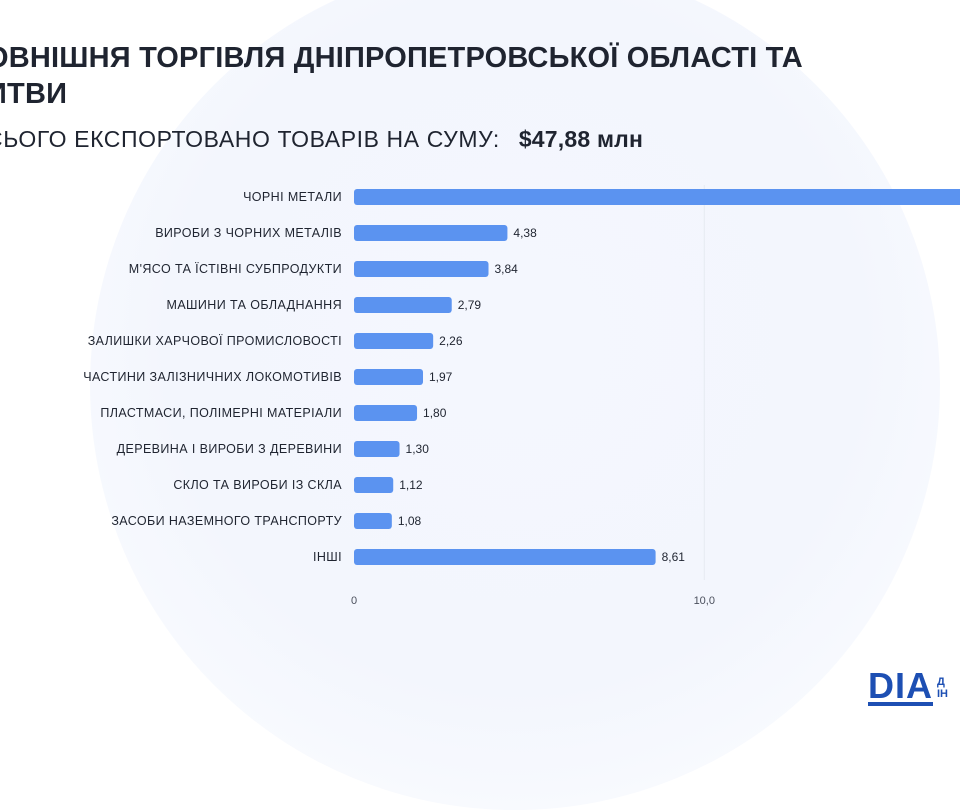  I want to click on dia-logo: DIA Д ІН, so click(914, 688).